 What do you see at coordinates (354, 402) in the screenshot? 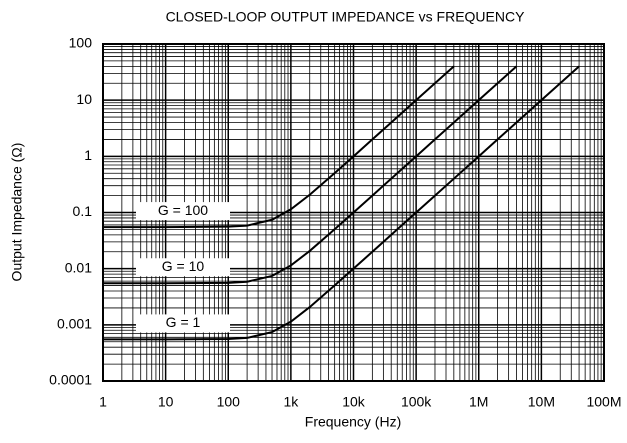
I see `x-tick-label: 10k` at bounding box center [354, 402].